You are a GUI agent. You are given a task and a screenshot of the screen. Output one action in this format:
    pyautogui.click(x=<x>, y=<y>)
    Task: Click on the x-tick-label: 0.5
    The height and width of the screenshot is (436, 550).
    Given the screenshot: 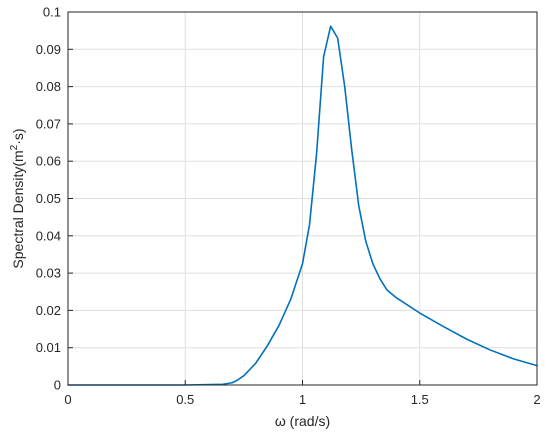 What is the action you would take?
    pyautogui.click(x=185, y=399)
    